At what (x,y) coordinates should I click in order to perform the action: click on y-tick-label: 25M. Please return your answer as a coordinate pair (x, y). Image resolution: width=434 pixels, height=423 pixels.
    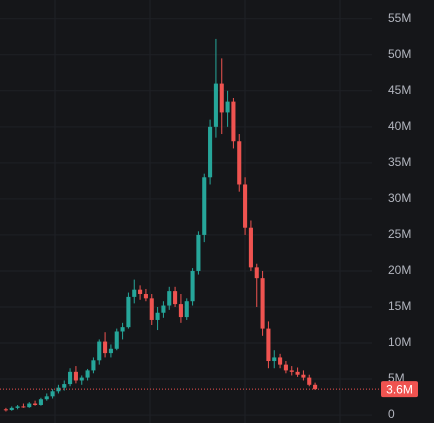
    Looking at the image, I should click on (399, 234).